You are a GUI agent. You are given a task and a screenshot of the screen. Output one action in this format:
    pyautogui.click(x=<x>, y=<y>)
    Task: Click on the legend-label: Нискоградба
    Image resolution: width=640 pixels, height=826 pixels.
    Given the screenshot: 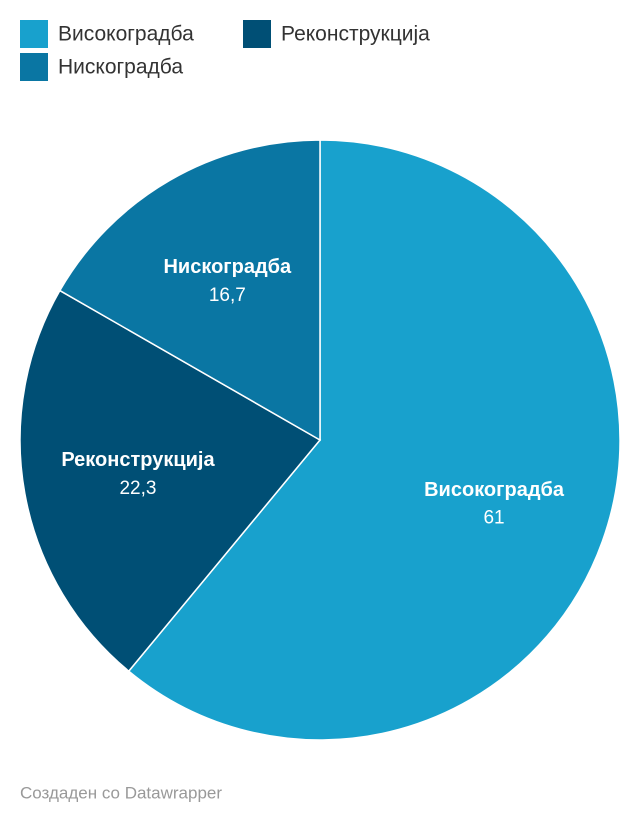 What is the action you would take?
    pyautogui.click(x=120, y=67)
    